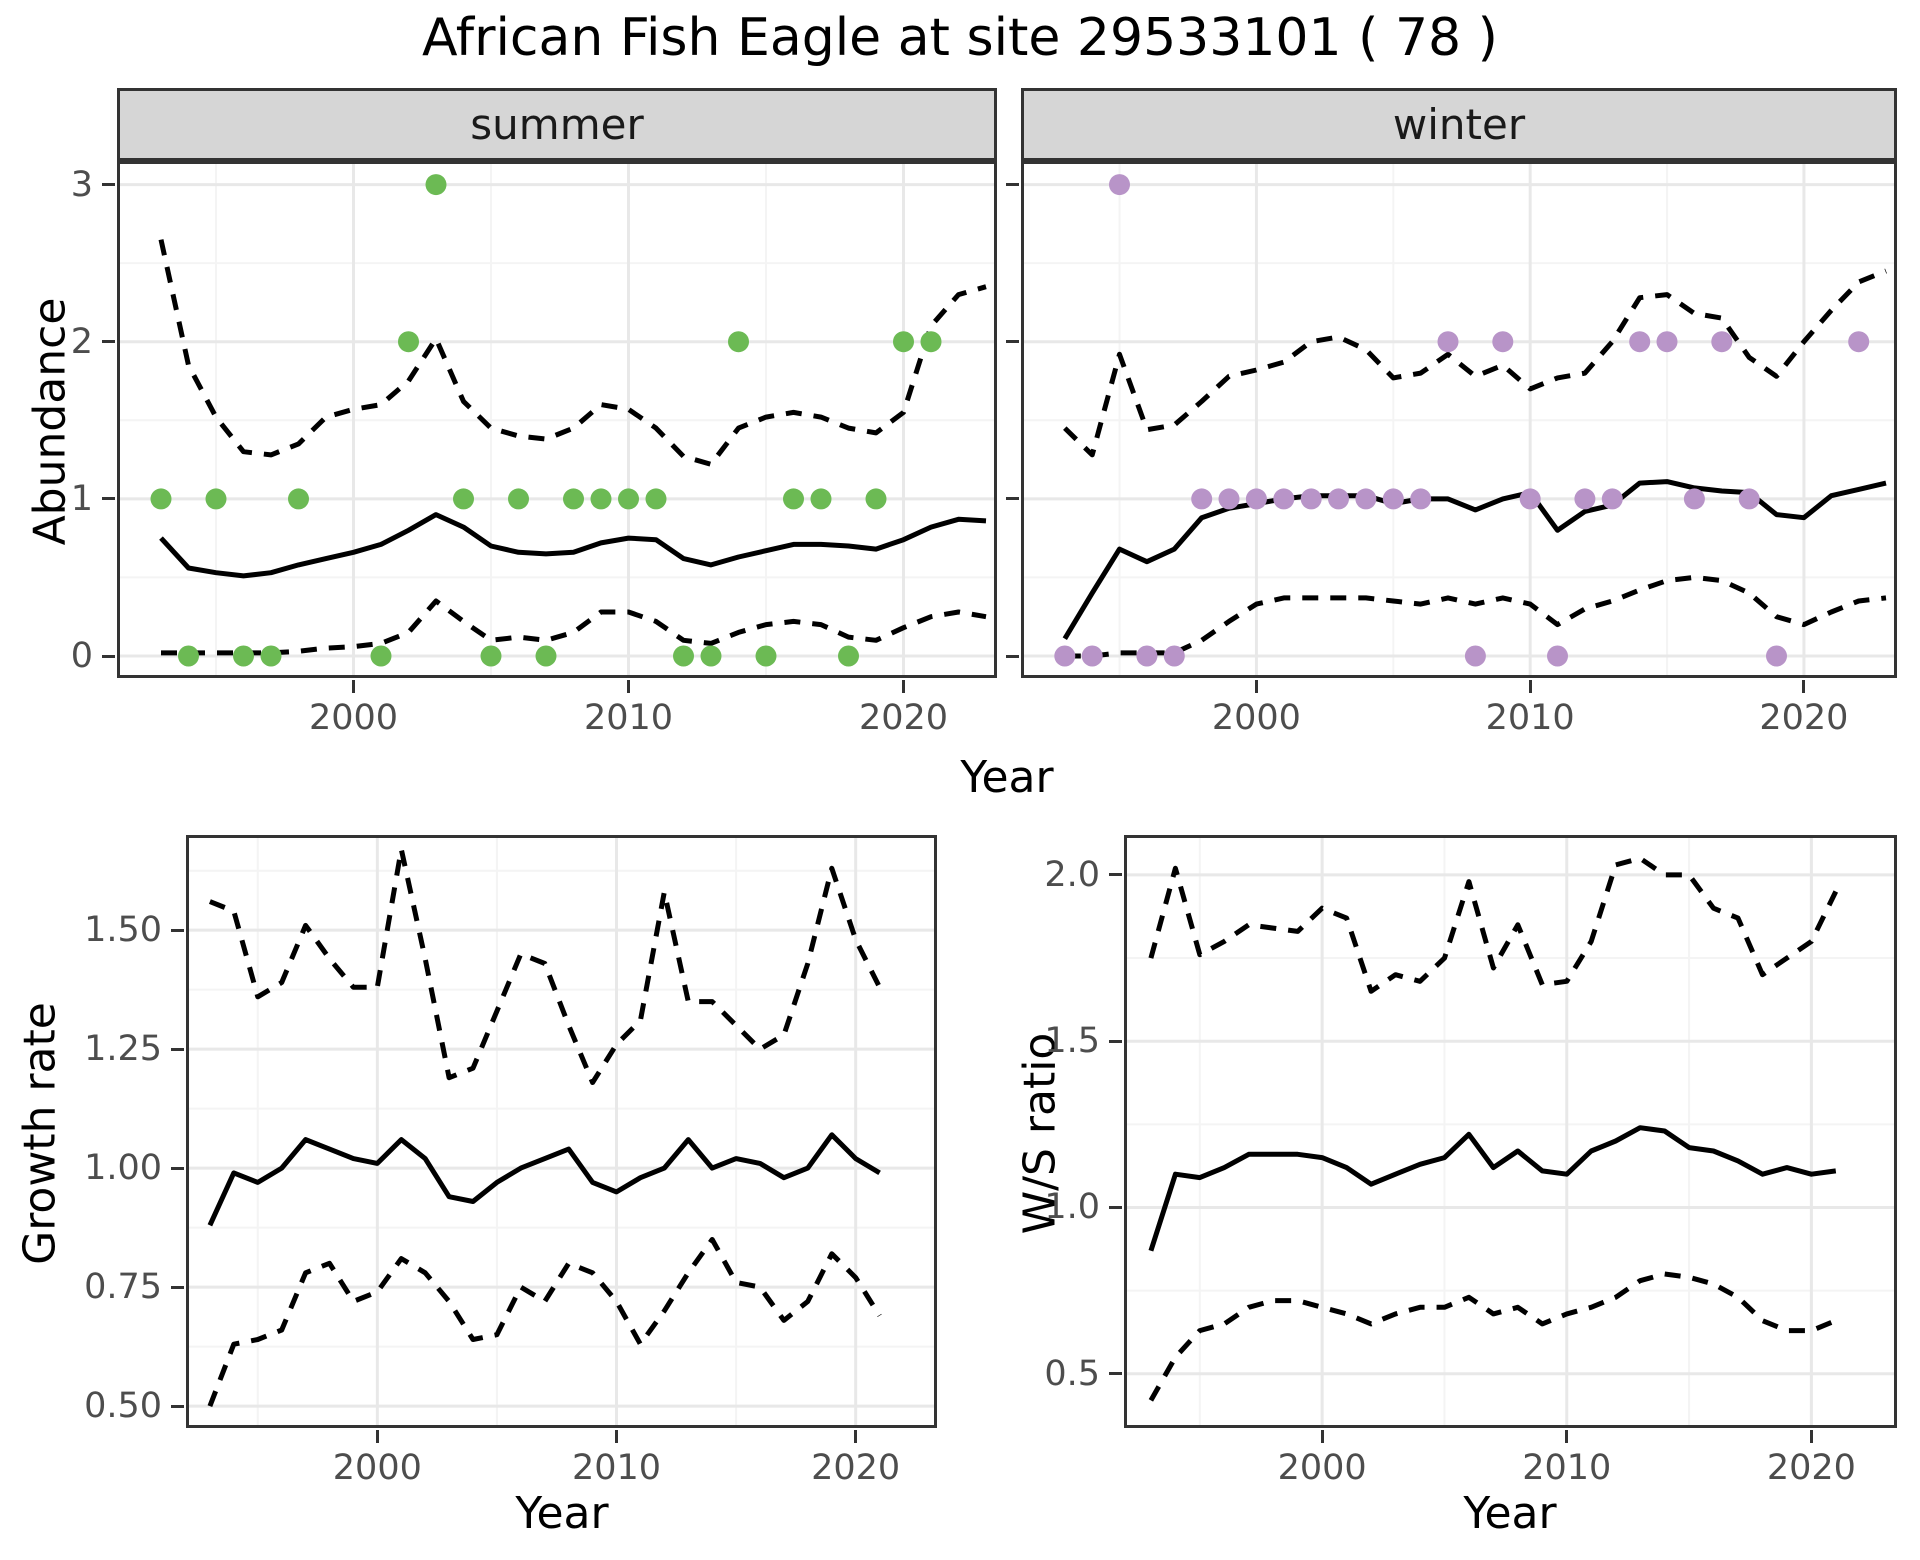 The image size is (1920, 1560). What do you see at coordinates (1007, 777) in the screenshot?
I see `x-axis-title-year-top: Year` at bounding box center [1007, 777].